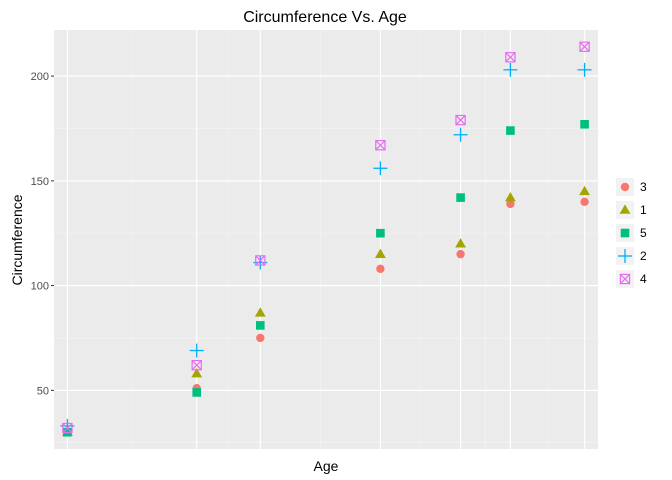 Image resolution: width=672 pixels, height=480 pixels. I want to click on y-axis-title: Circumference, so click(17, 239).